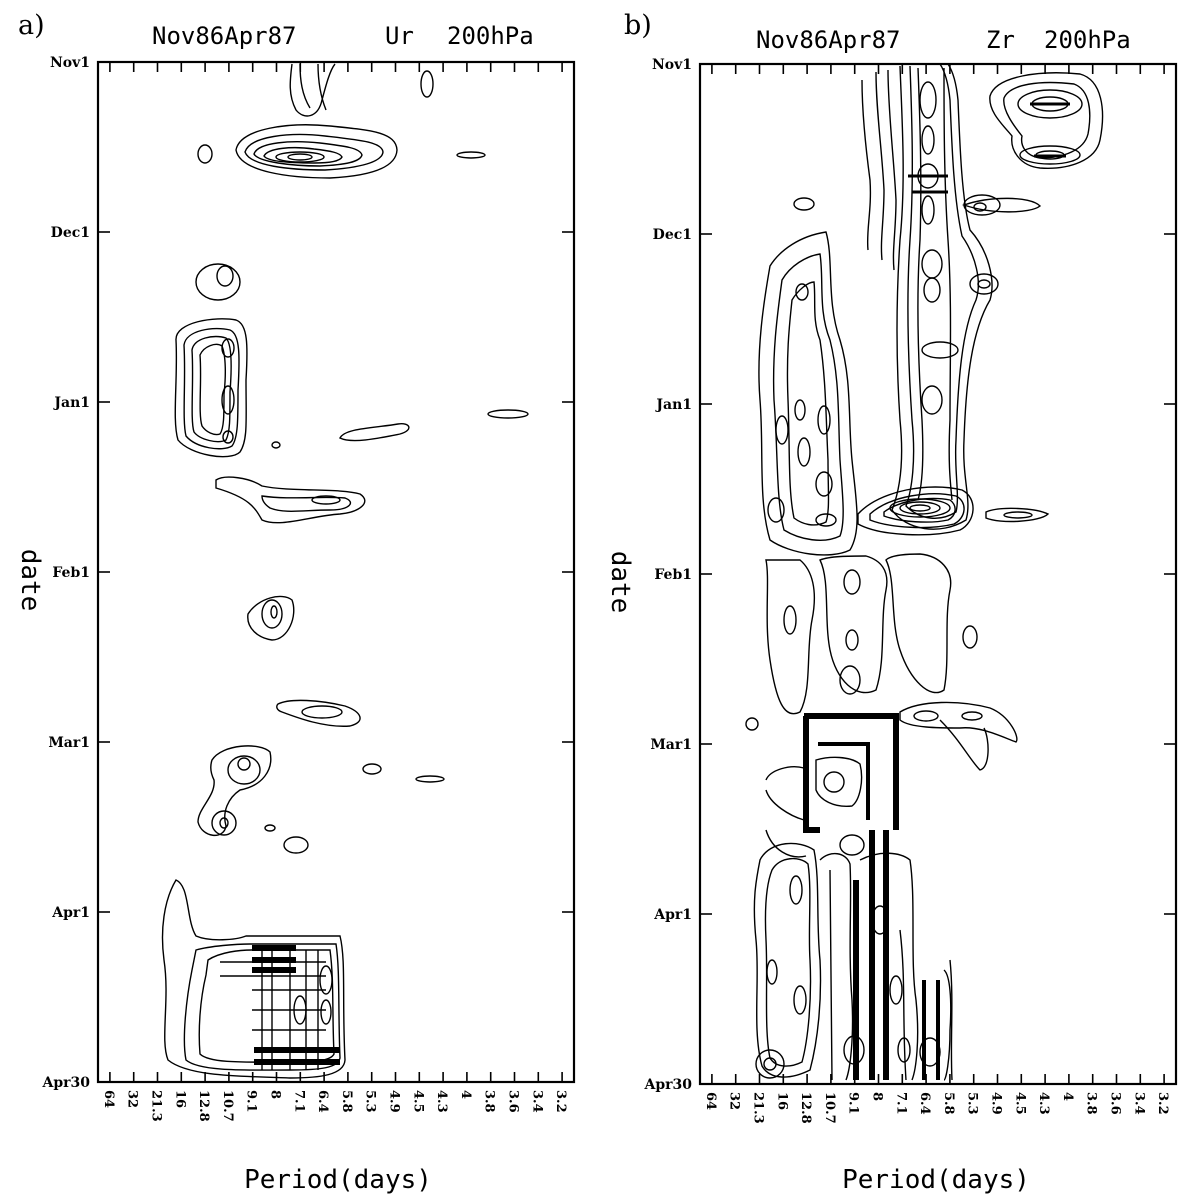 The height and width of the screenshot is (1199, 1185). What do you see at coordinates (898, 955) in the screenshot?
I see `contour-b-april-heavy` at bounding box center [898, 955].